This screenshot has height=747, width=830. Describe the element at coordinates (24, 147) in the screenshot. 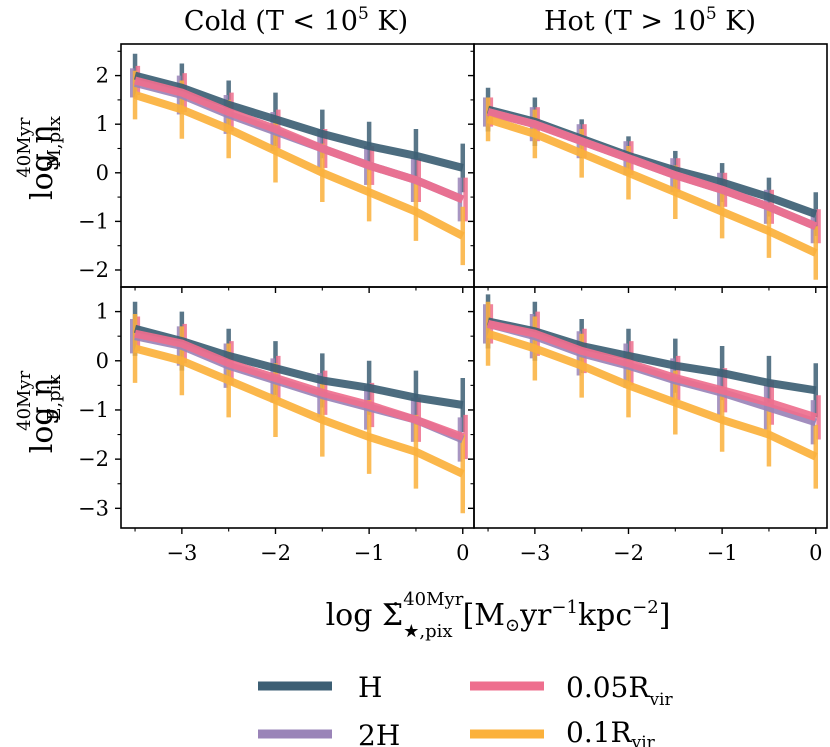

I see `y-axis-label-top-sup: 40Myr` at that location.